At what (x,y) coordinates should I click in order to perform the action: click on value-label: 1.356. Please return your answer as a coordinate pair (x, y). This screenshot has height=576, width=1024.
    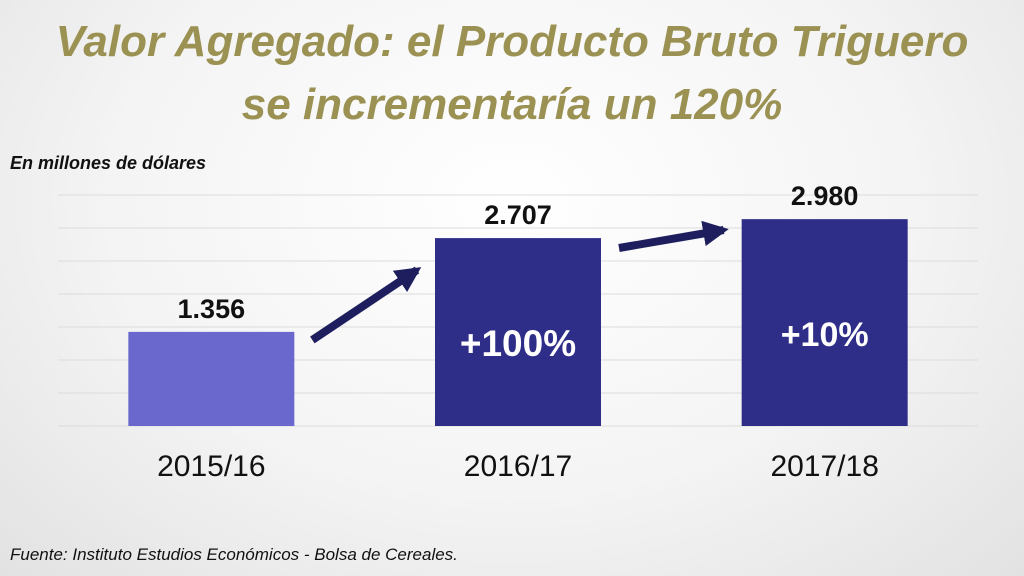
    Looking at the image, I should click on (212, 309).